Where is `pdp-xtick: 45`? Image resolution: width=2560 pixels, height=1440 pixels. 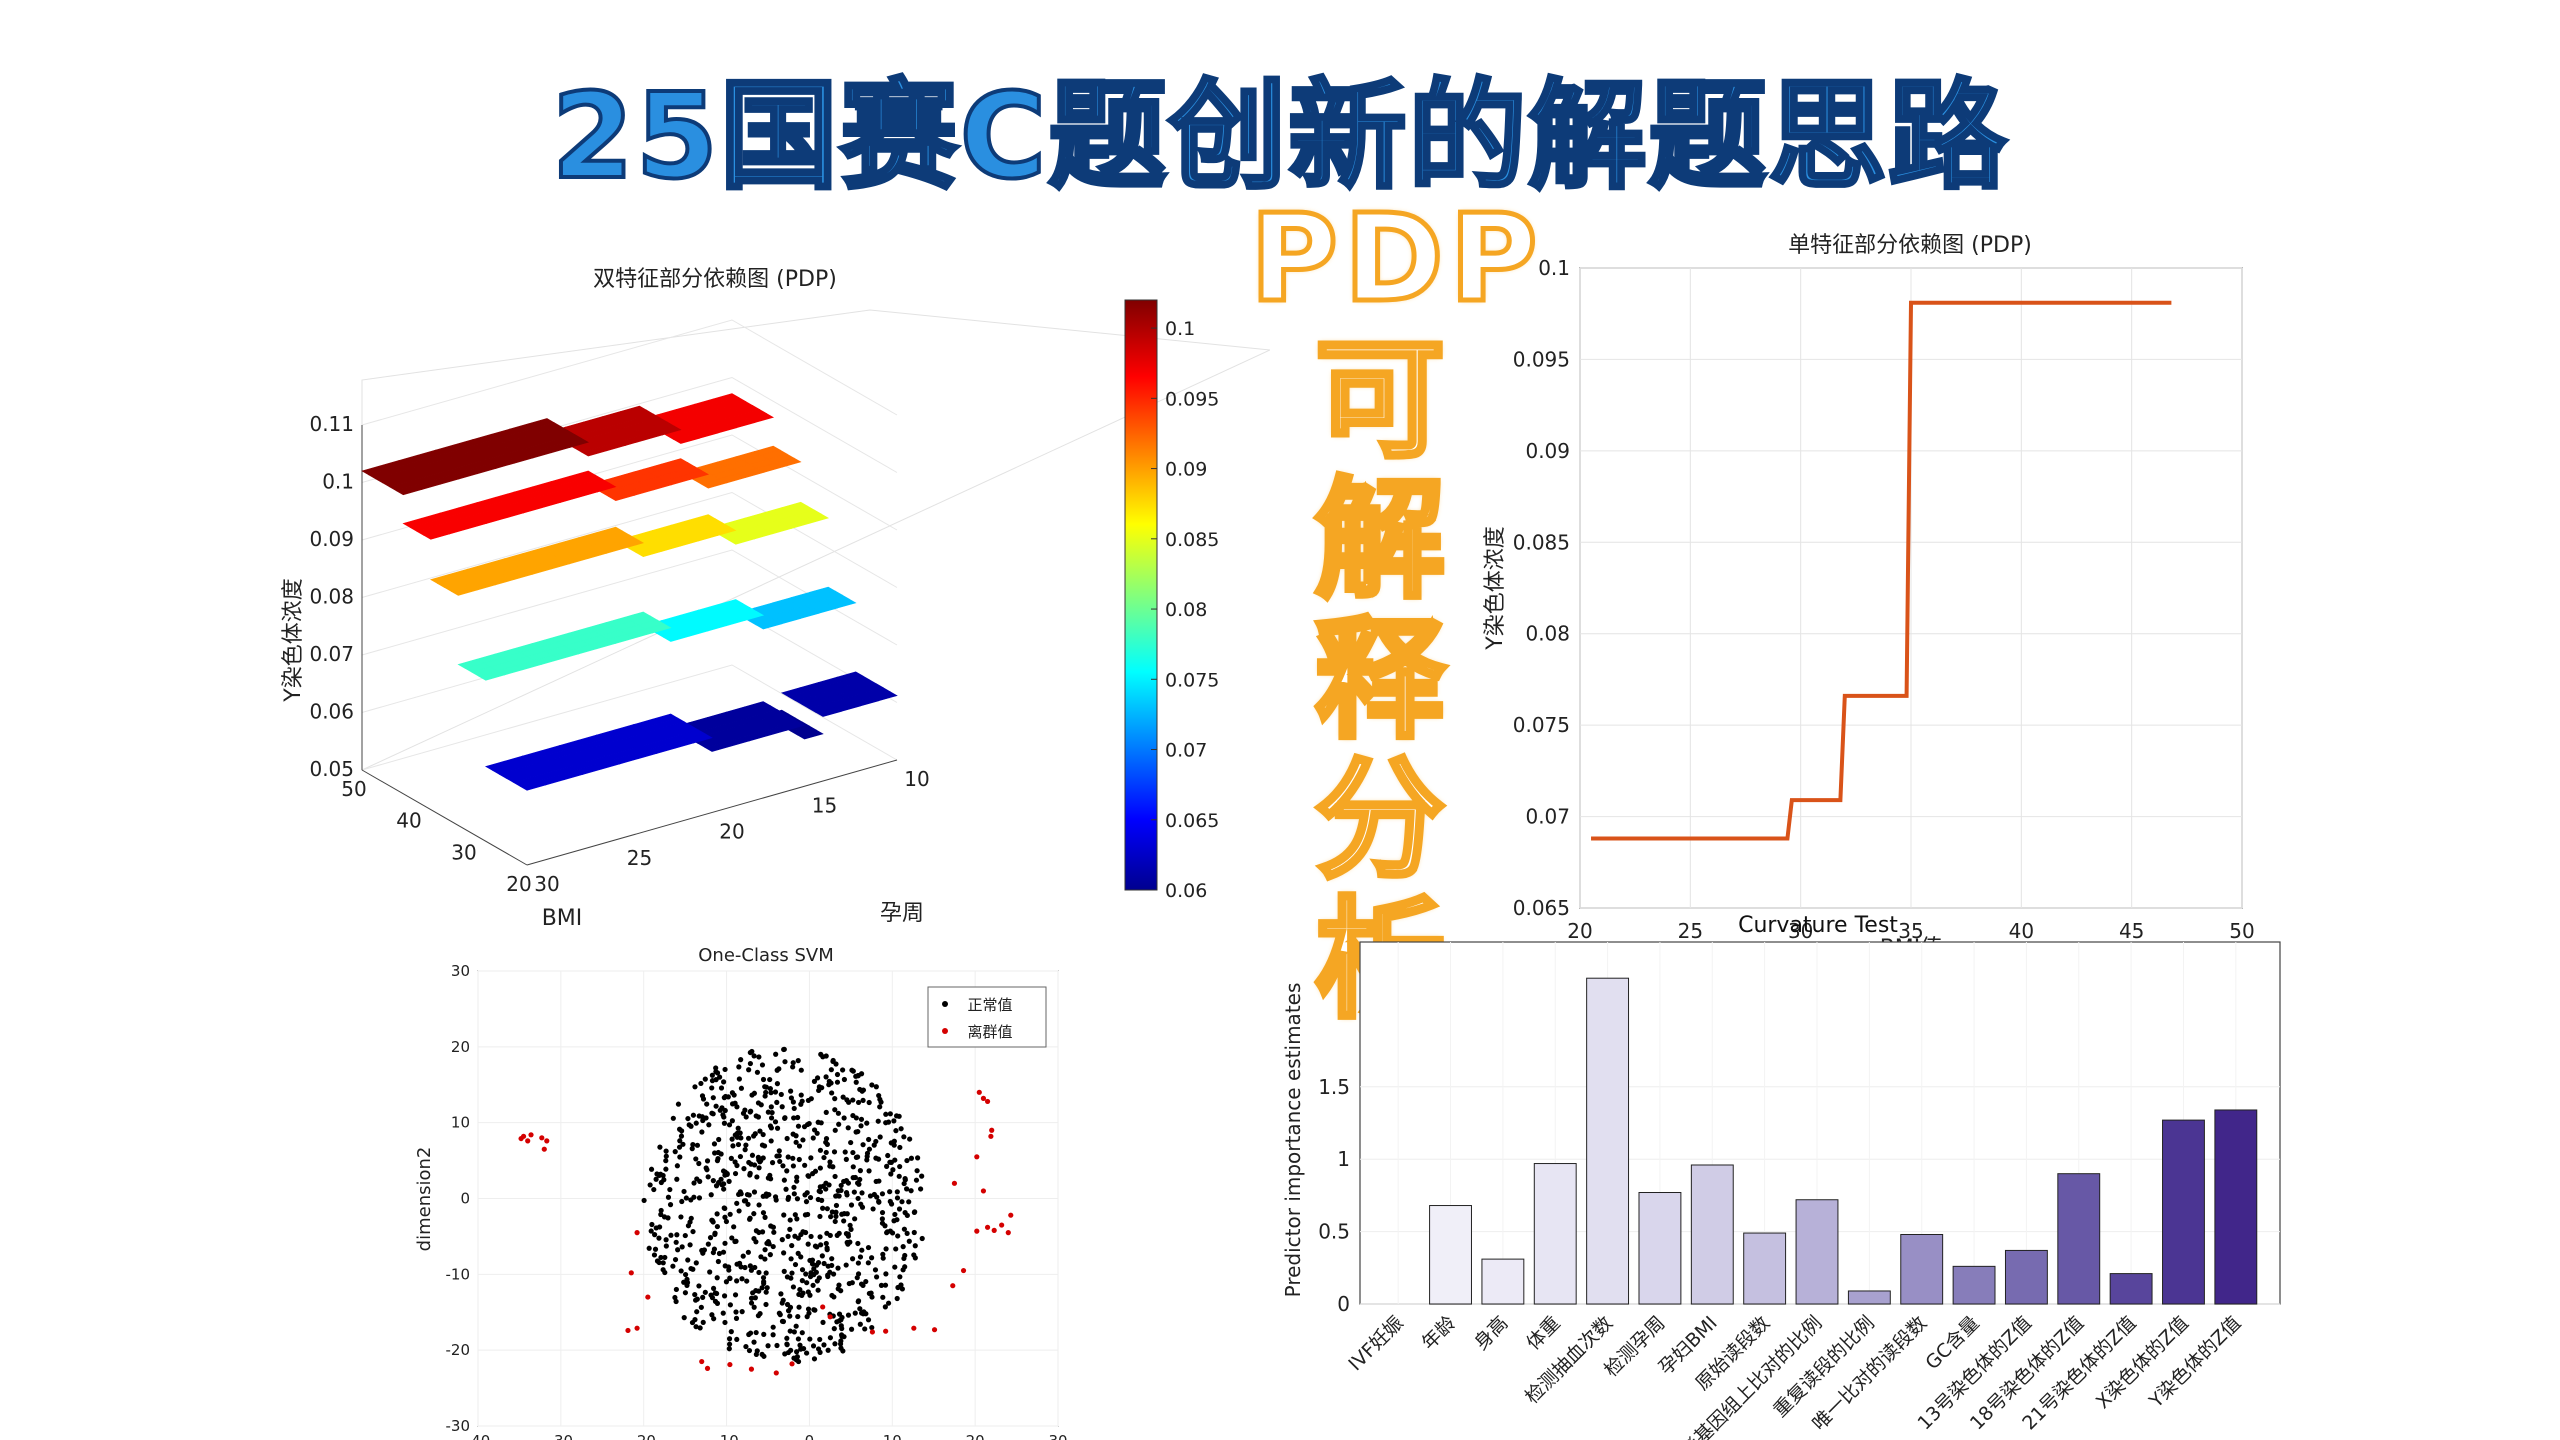
pdp-xtick: 45 is located at coordinates (2131, 931).